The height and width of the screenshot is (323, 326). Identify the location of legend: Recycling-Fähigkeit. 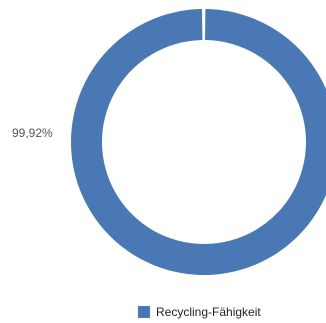
(199, 312).